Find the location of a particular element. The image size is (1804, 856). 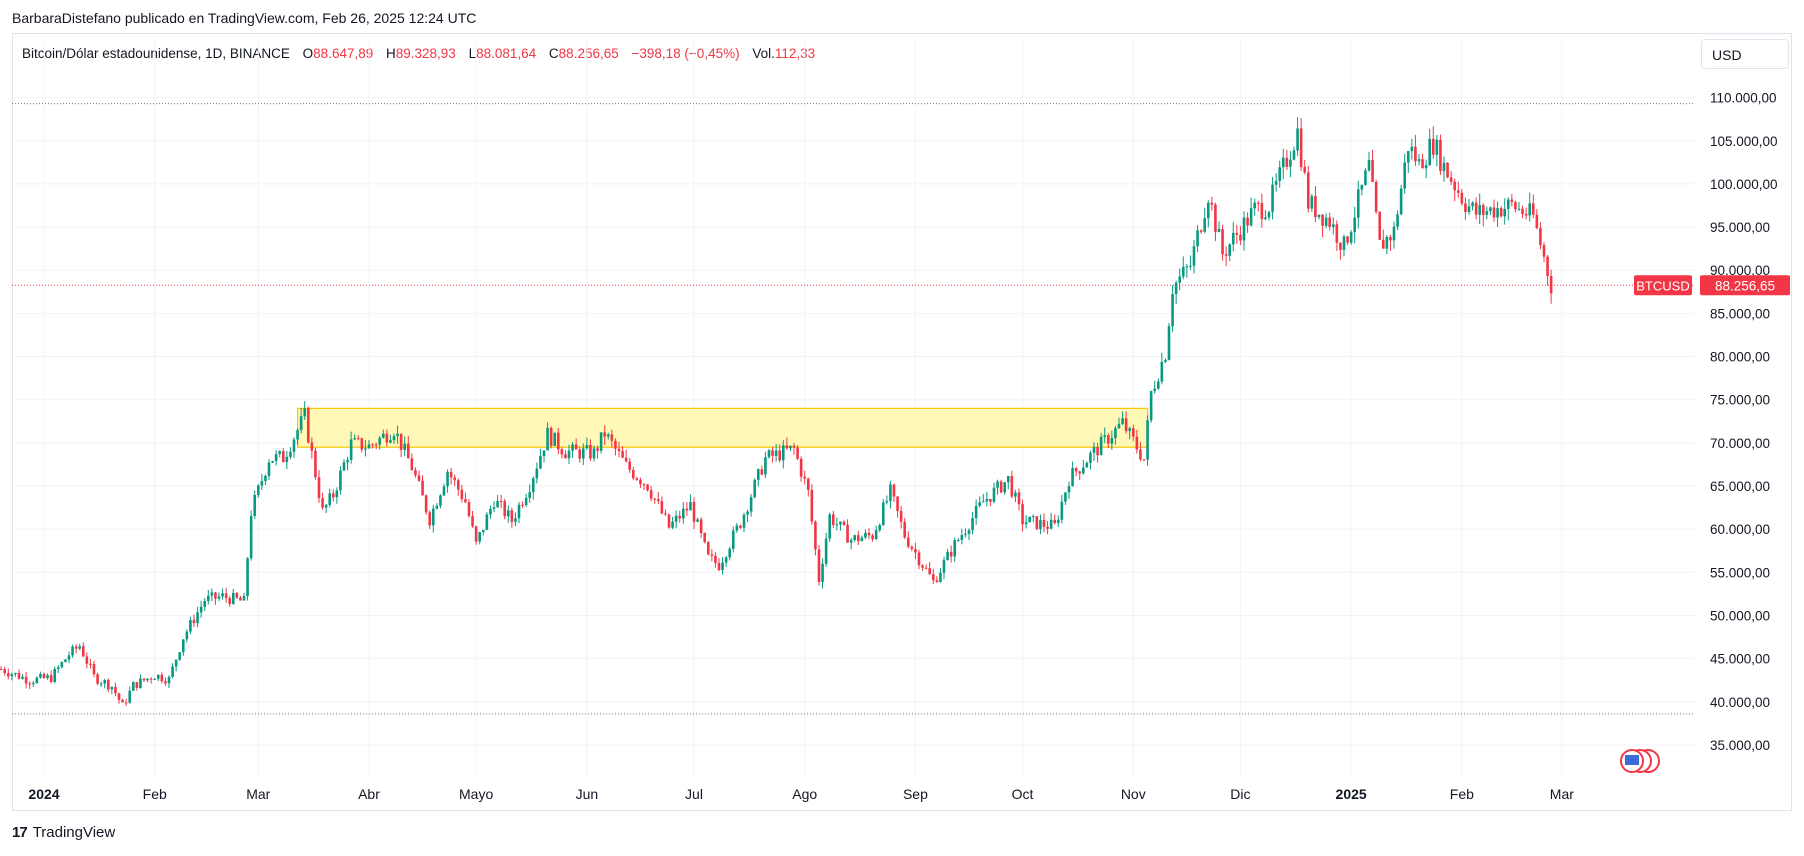

event-flags-icon is located at coordinates (1640, 761).